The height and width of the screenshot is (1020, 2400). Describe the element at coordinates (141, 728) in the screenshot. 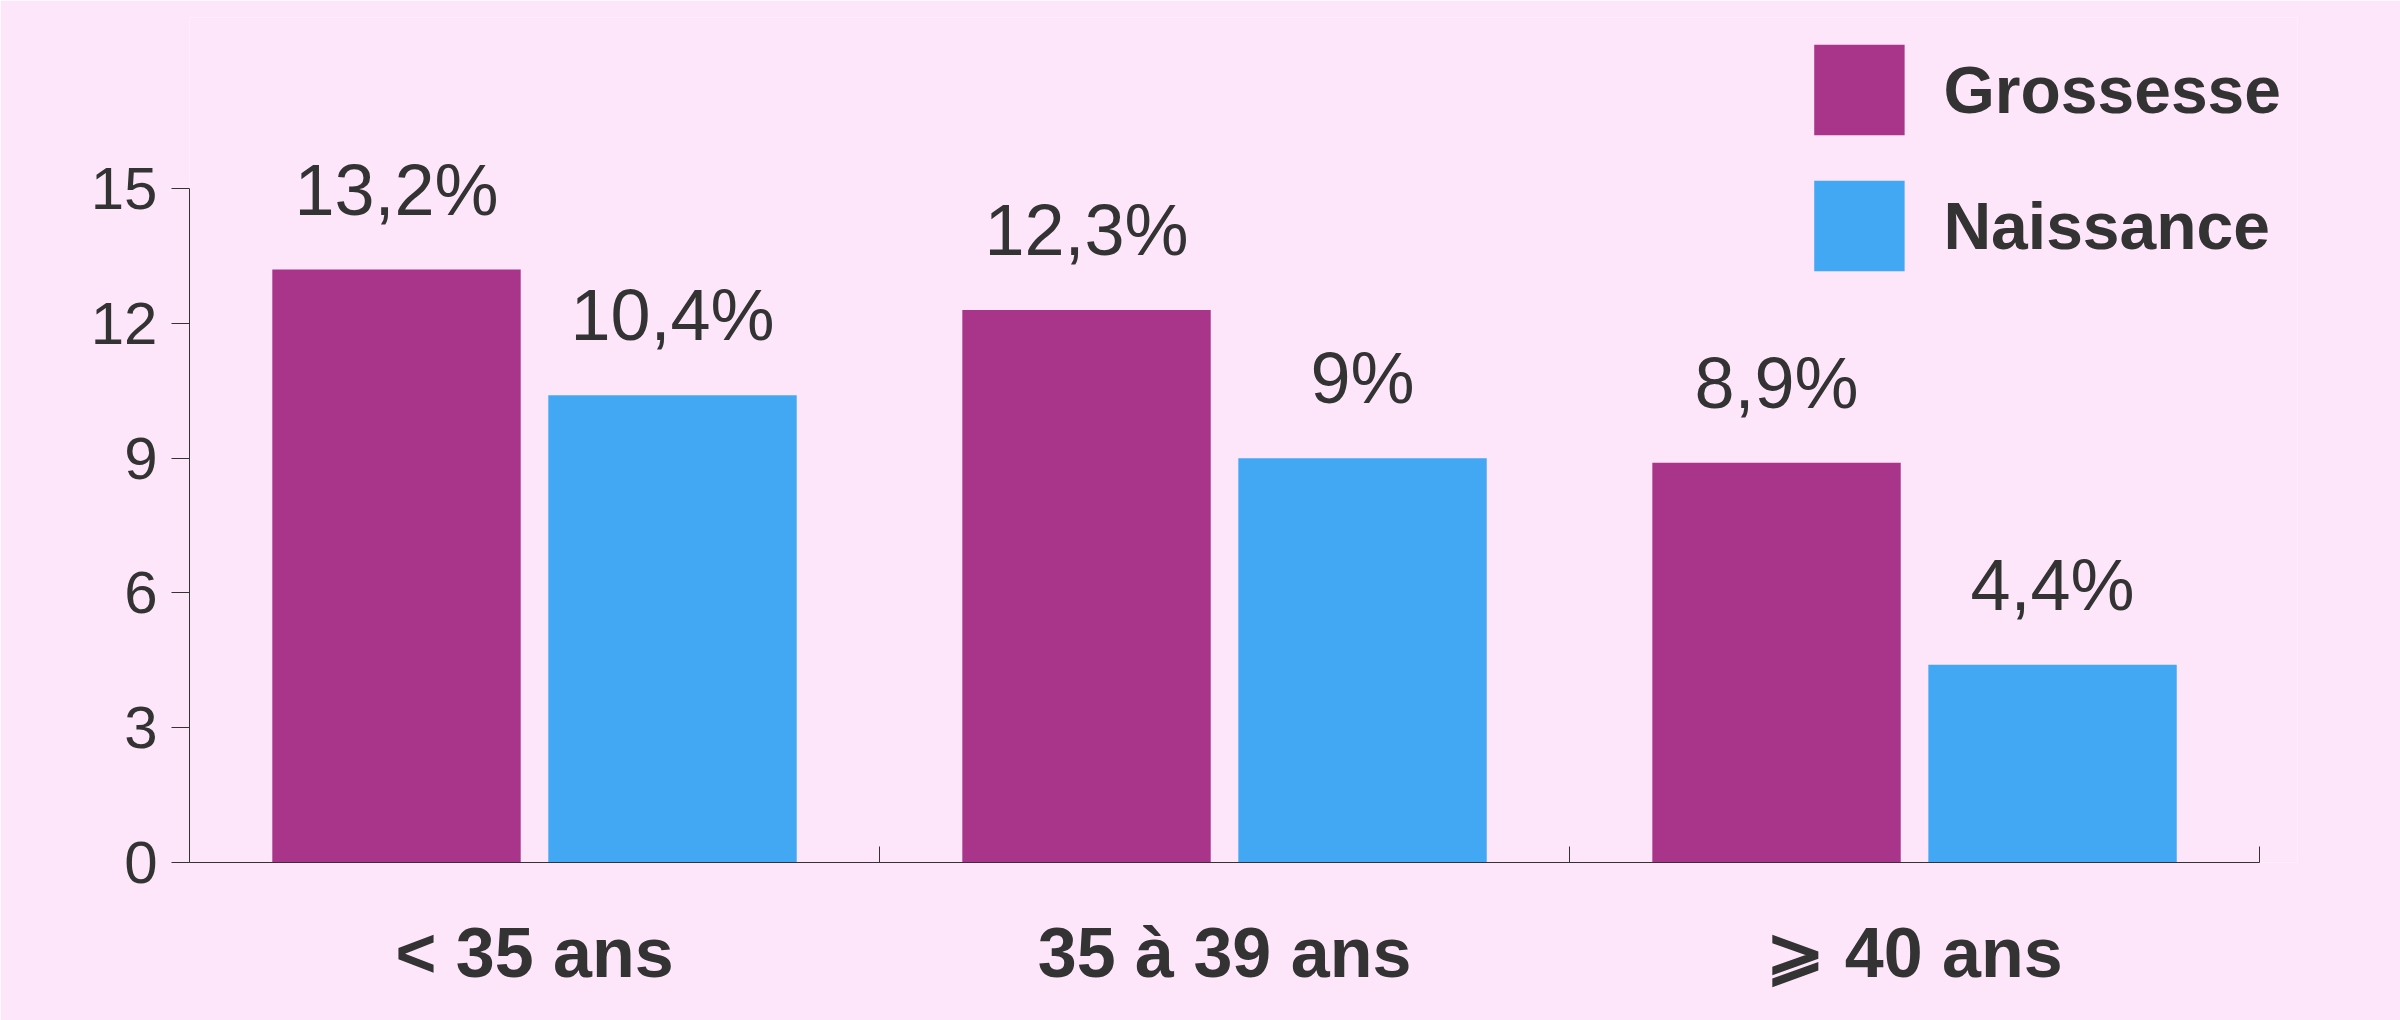

I see `y-tick-label: 3` at that location.